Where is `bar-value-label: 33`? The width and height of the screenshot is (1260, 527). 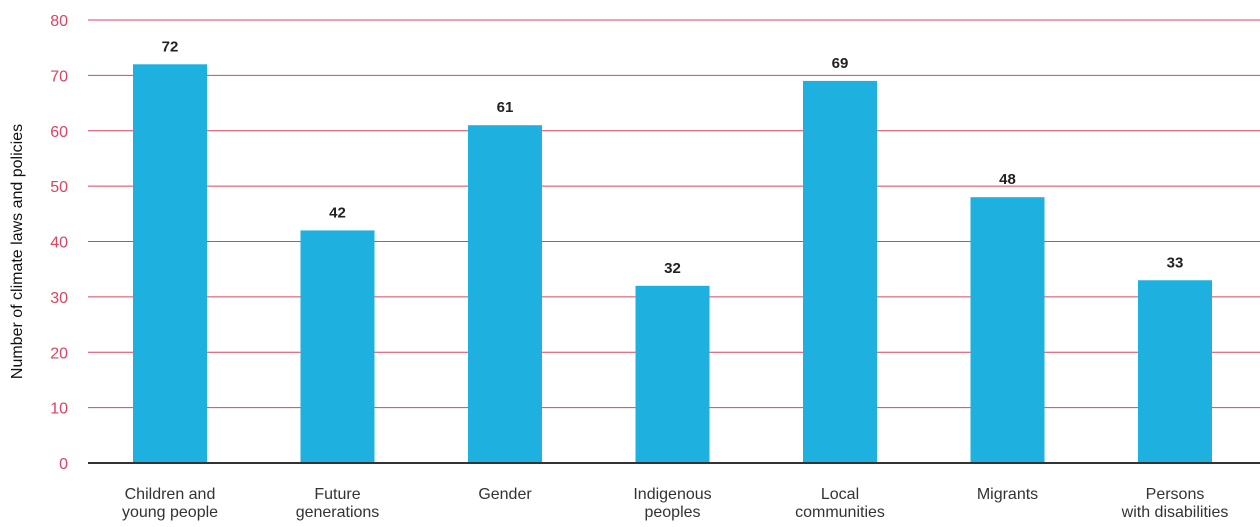 bar-value-label: 33 is located at coordinates (1175, 262).